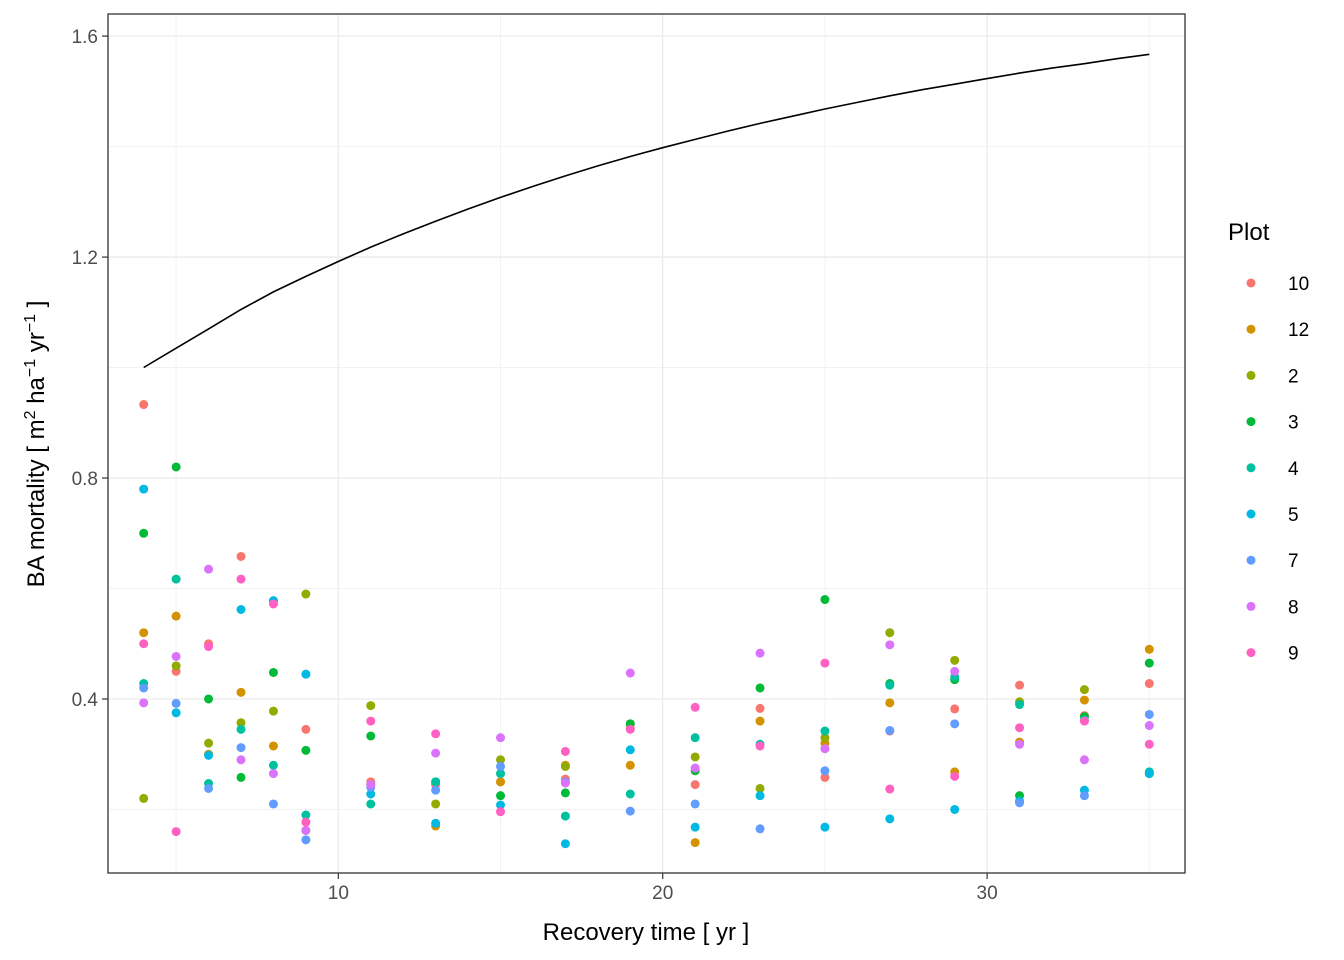  I want to click on y-tick-label: 1.6, so click(85, 37).